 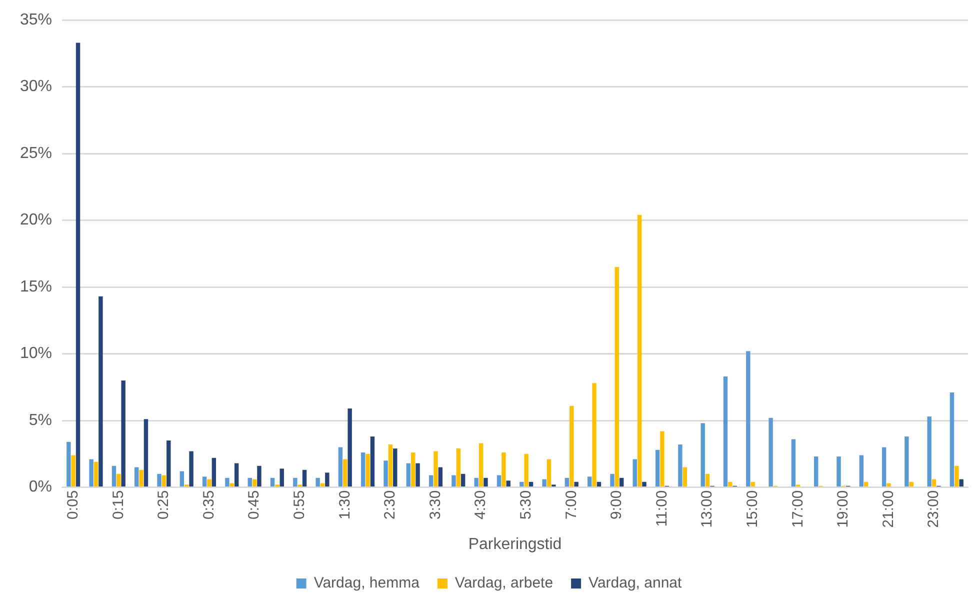 What do you see at coordinates (118, 505) in the screenshot?
I see `x-tick-label: 0:15` at bounding box center [118, 505].